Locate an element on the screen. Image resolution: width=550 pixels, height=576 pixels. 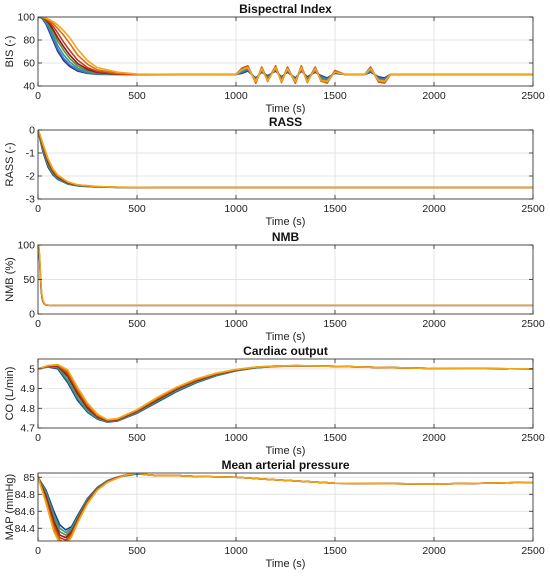
mean-arterial-pressure-xtick-label: 500 is located at coordinates (137, 551).